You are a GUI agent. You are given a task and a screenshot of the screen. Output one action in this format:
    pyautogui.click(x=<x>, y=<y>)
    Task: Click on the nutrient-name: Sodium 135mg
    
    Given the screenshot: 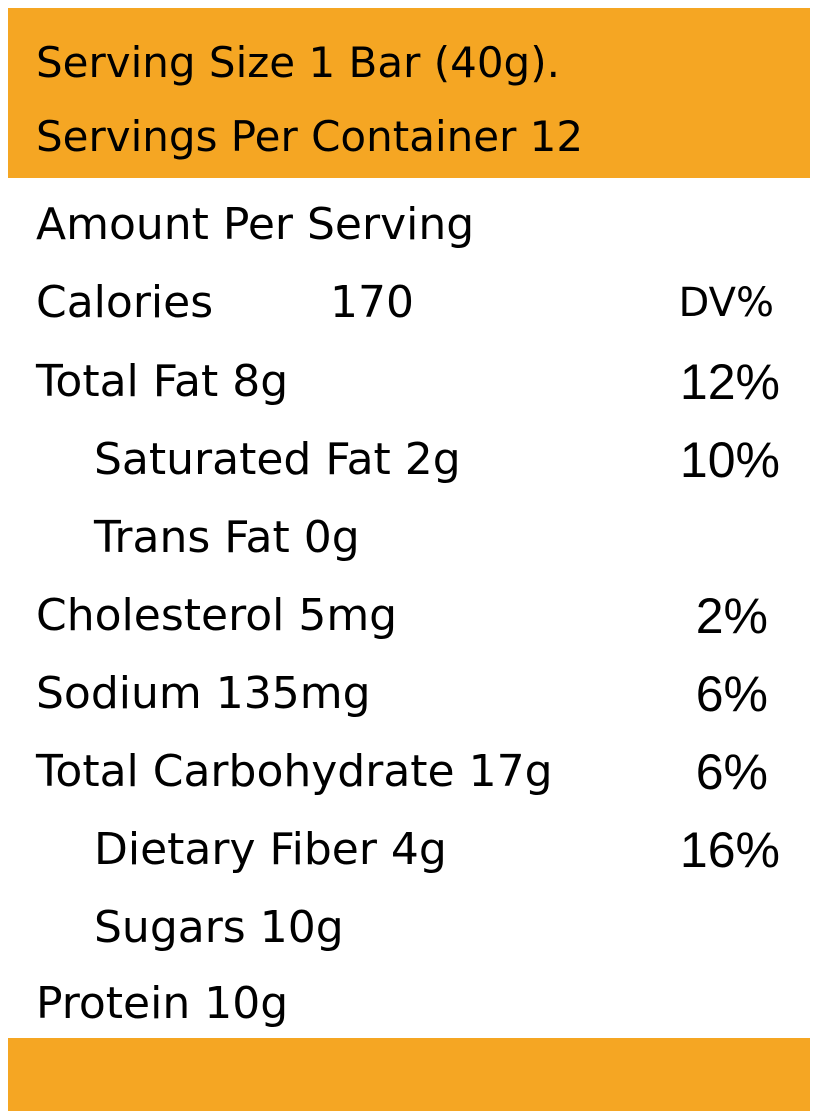 What is the action you would take?
    pyautogui.click(x=203, y=693)
    